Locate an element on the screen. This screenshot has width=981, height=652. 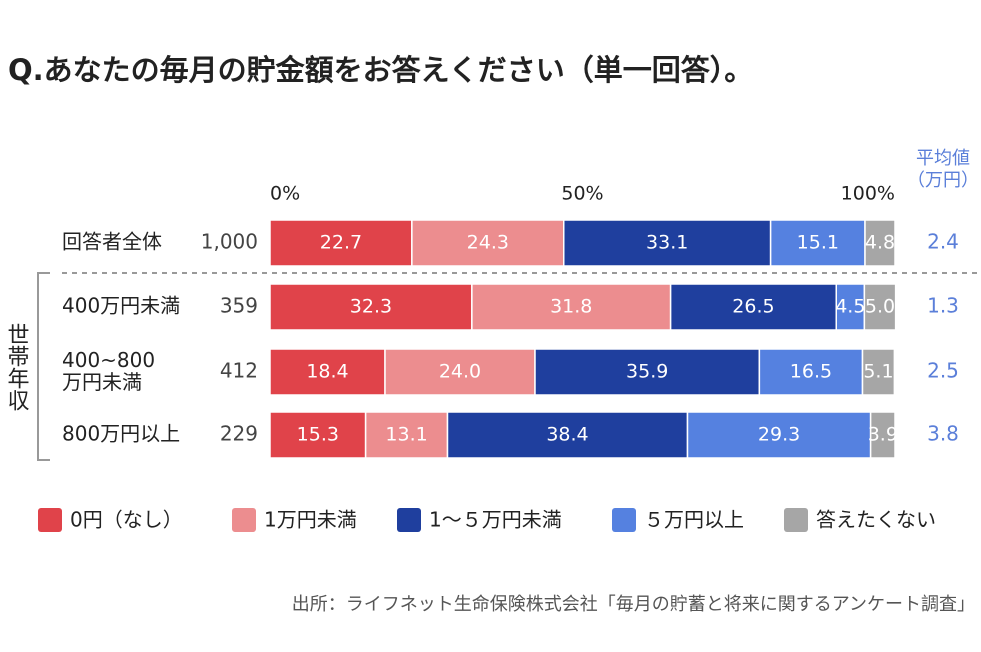
average-label: 2.5 is located at coordinates (943, 371).